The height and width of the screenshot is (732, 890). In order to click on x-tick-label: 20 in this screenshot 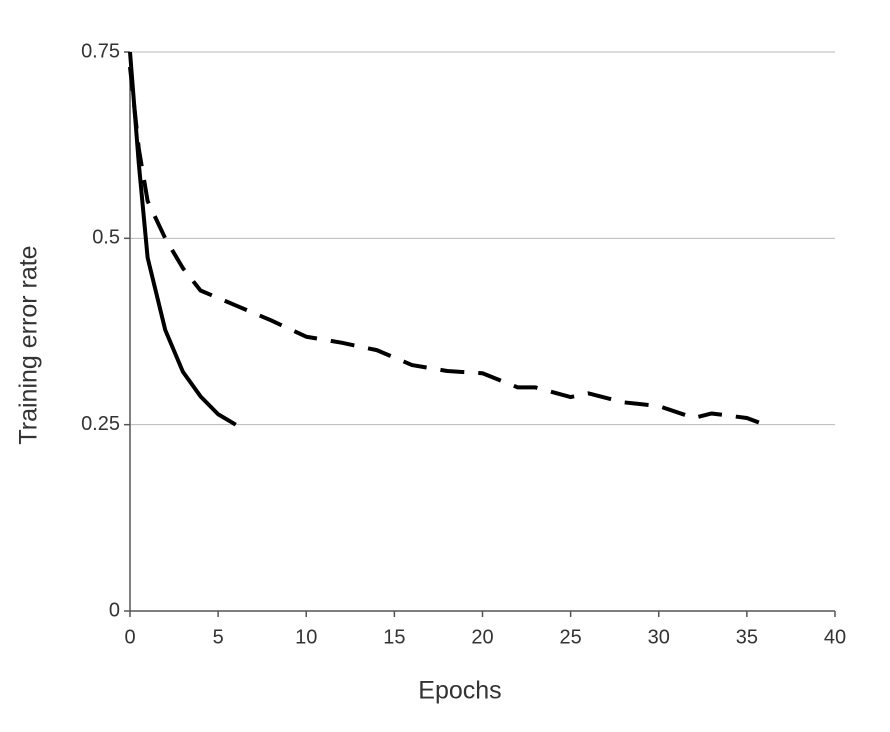, I will do `click(482, 637)`.